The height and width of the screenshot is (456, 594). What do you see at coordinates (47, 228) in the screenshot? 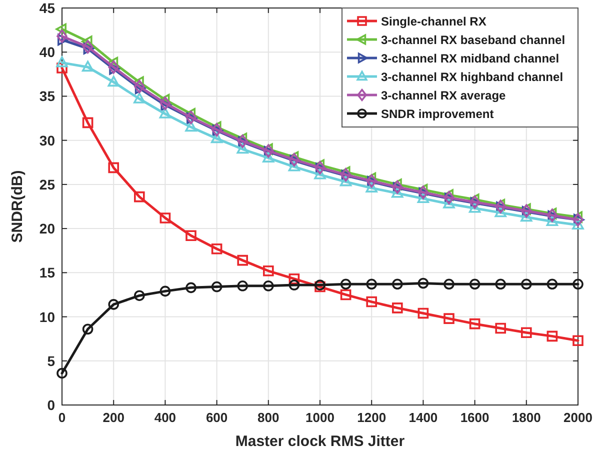
I see `y-tick-label: 20` at bounding box center [47, 228].